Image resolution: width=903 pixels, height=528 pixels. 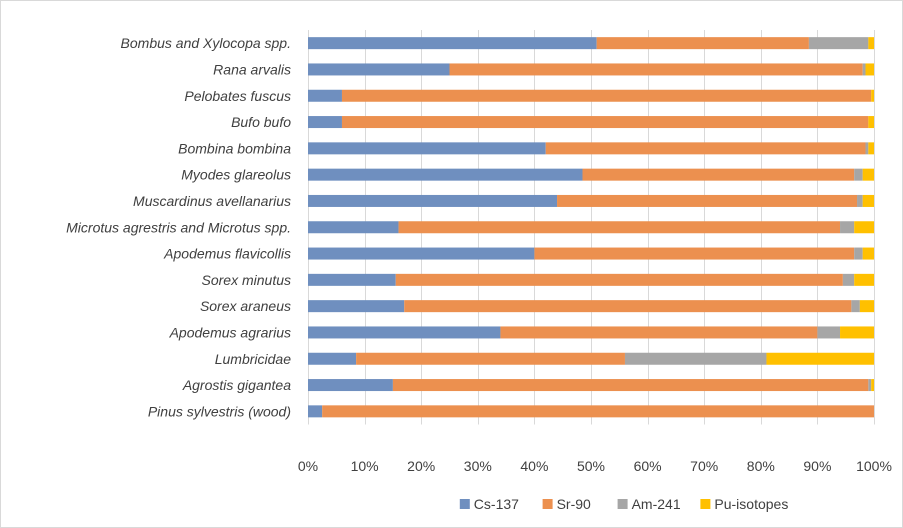 I want to click on category-label: Sorex araneus, so click(x=245, y=306).